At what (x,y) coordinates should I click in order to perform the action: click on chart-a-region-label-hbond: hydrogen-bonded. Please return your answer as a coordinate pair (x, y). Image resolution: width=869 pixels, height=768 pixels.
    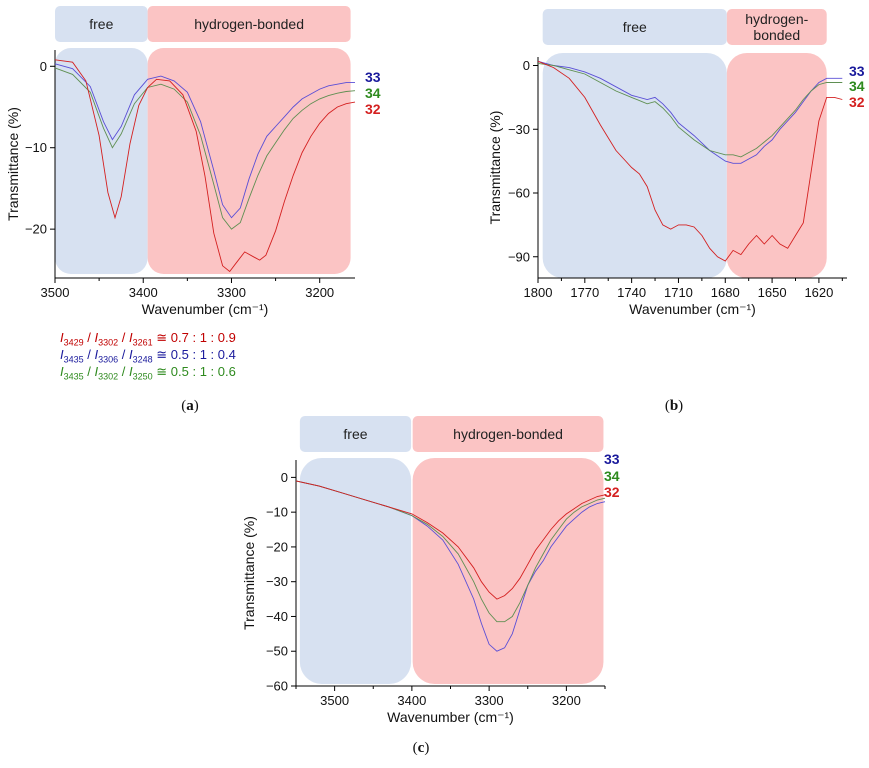
    Looking at the image, I should click on (249, 24).